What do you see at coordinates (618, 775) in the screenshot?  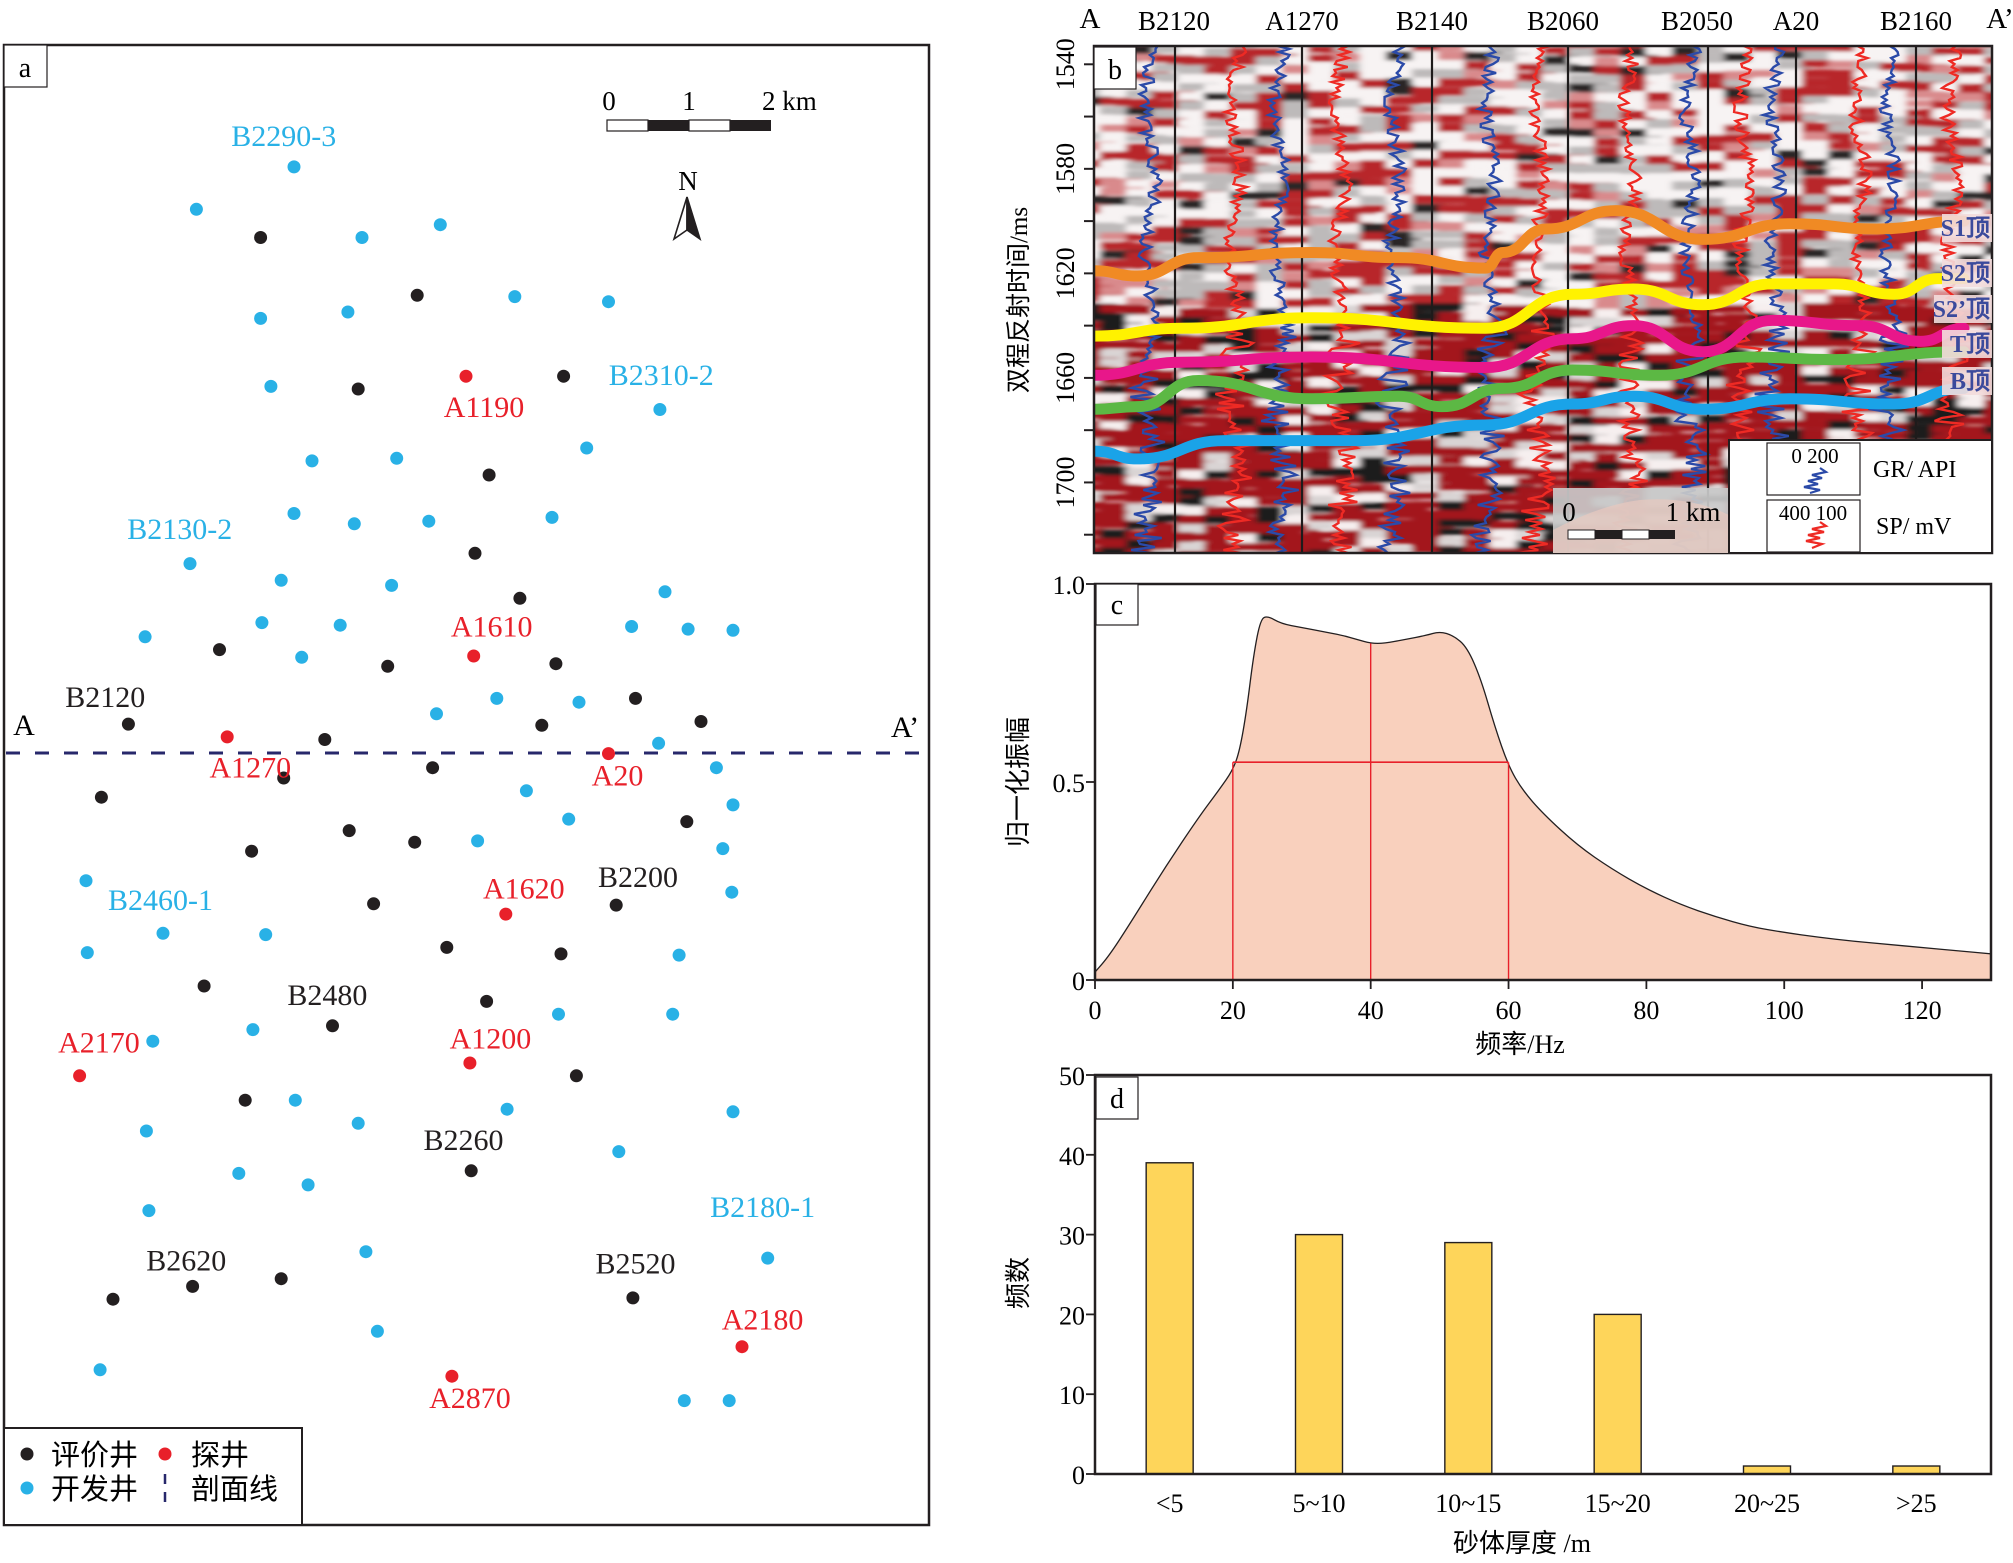 I see `well-label: A20` at bounding box center [618, 775].